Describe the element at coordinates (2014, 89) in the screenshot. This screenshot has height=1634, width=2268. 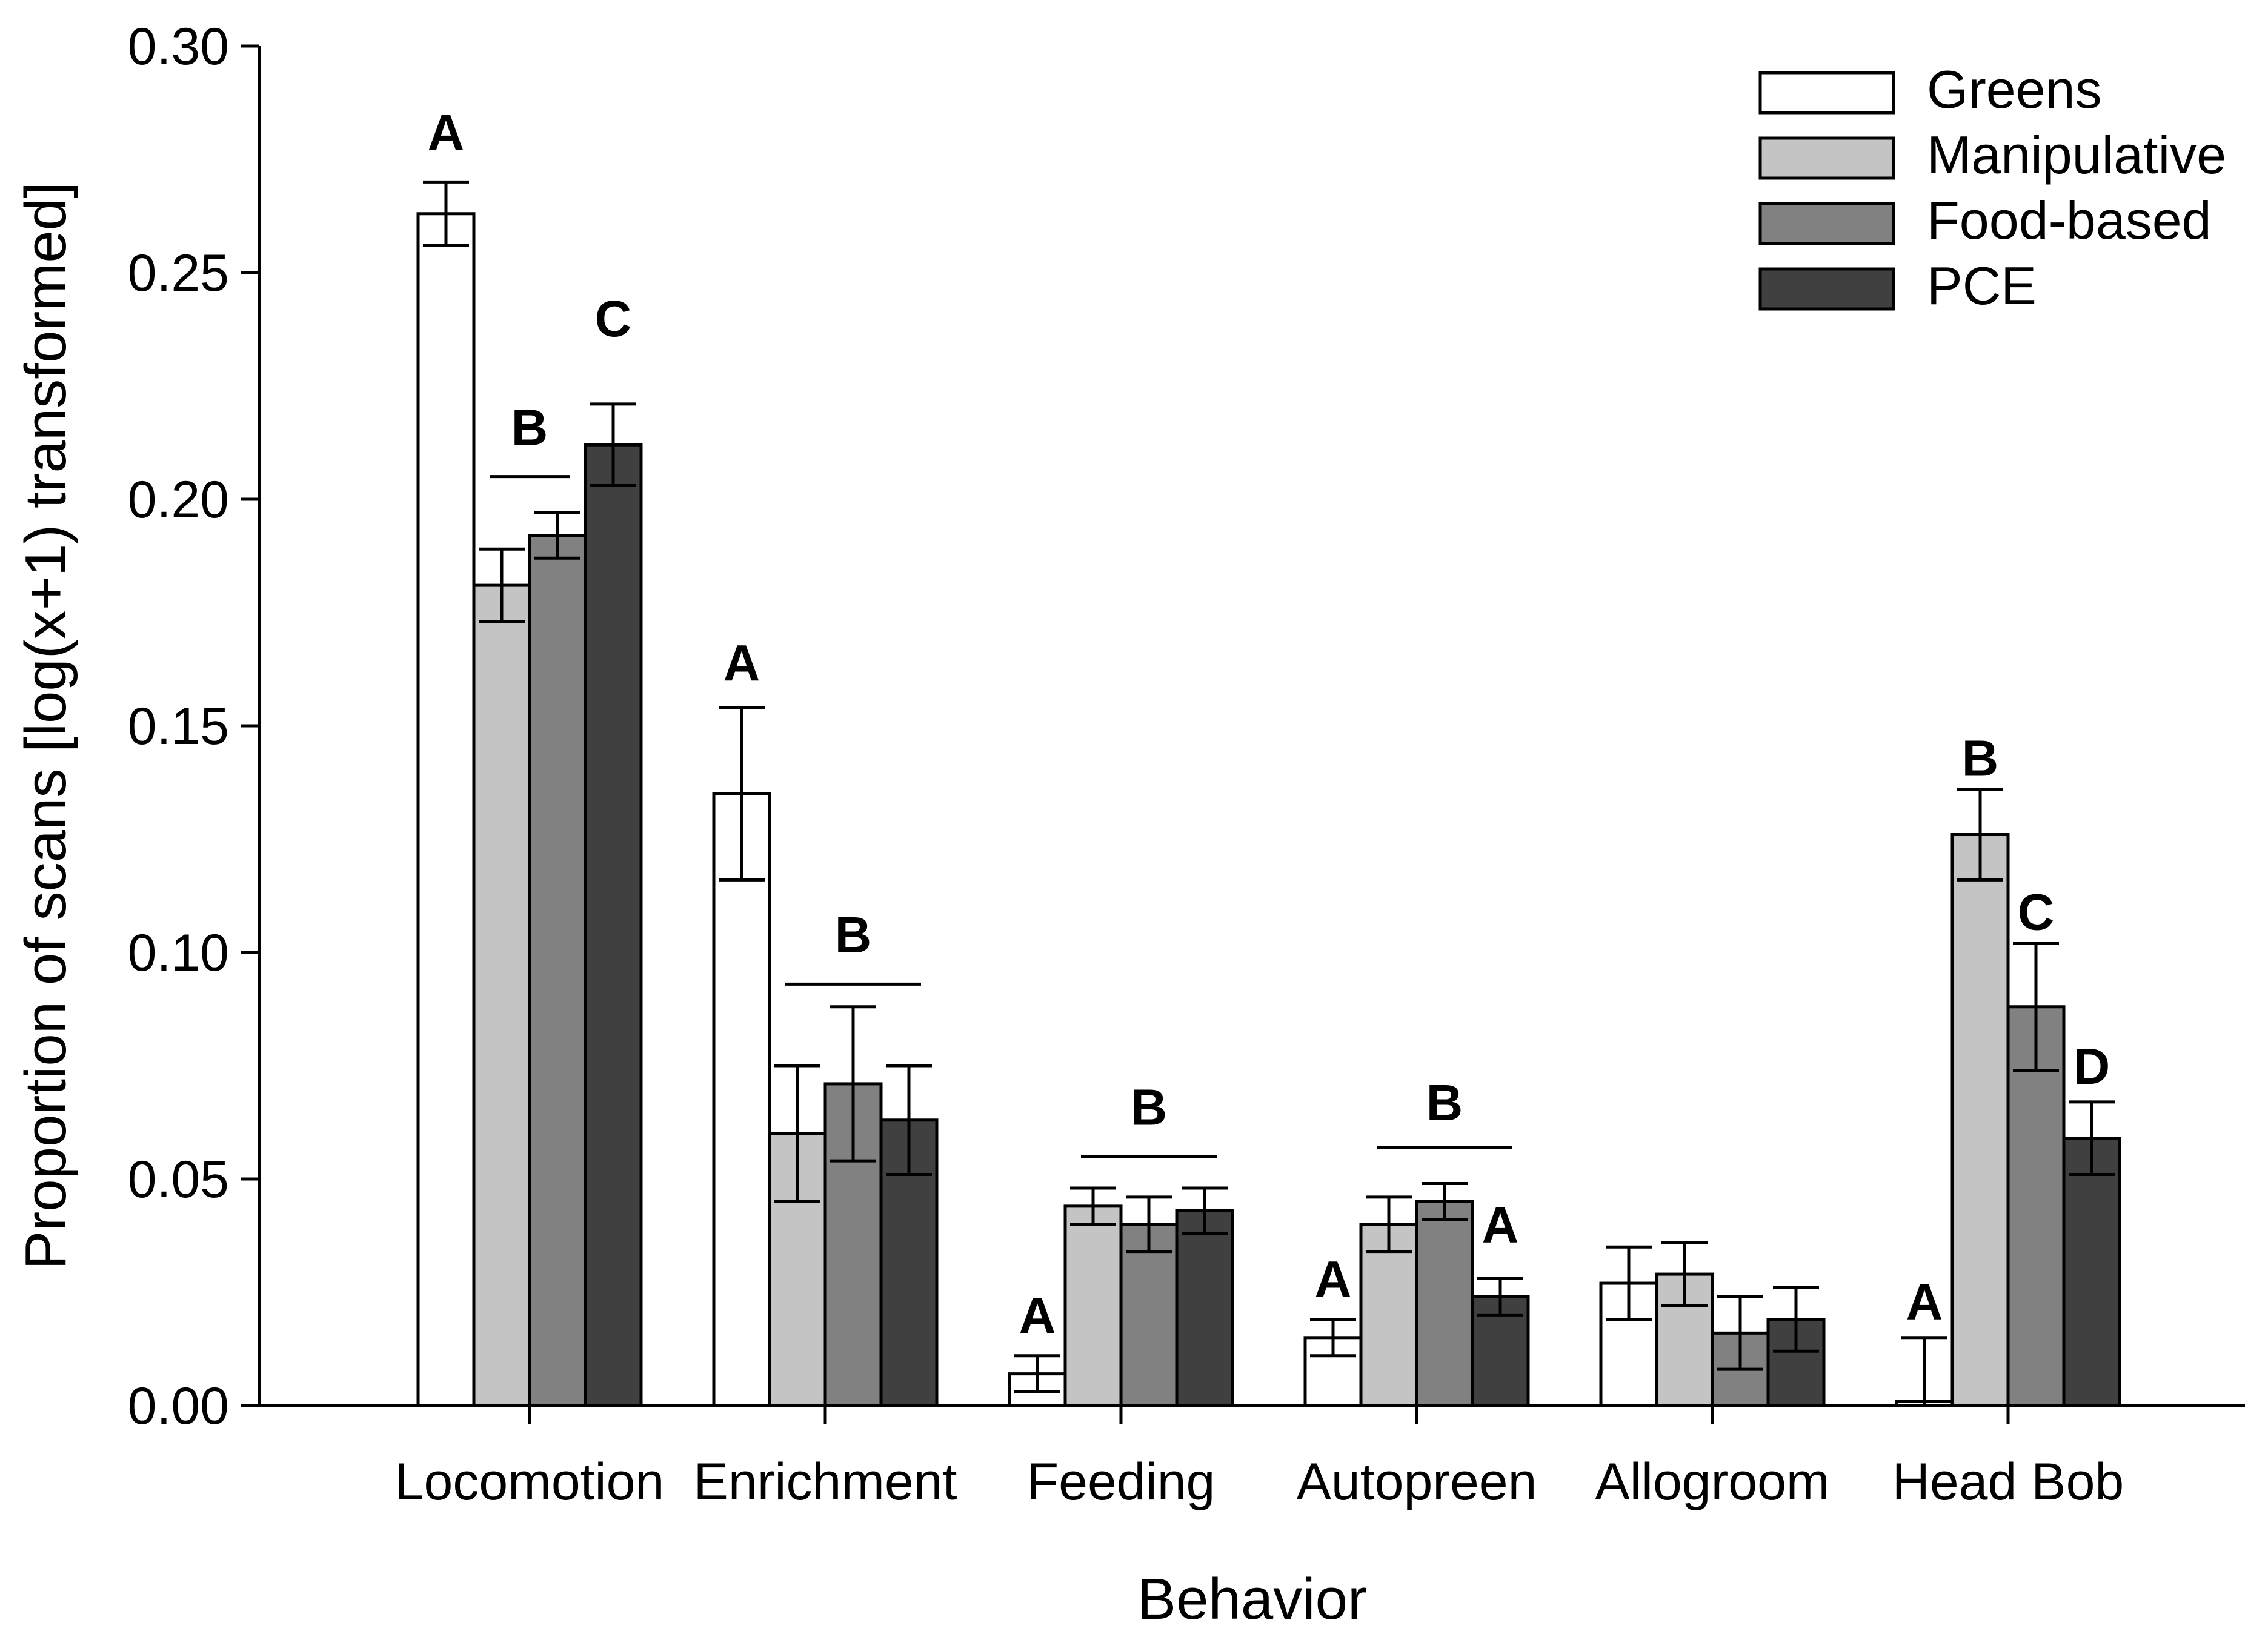
I see `legend-label: Greens` at that location.